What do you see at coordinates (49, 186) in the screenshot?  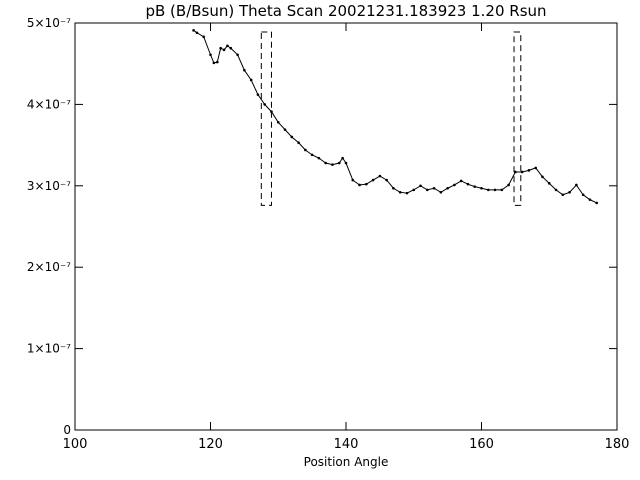 I see `y-tick-label: 3×10⁻⁷` at bounding box center [49, 186].